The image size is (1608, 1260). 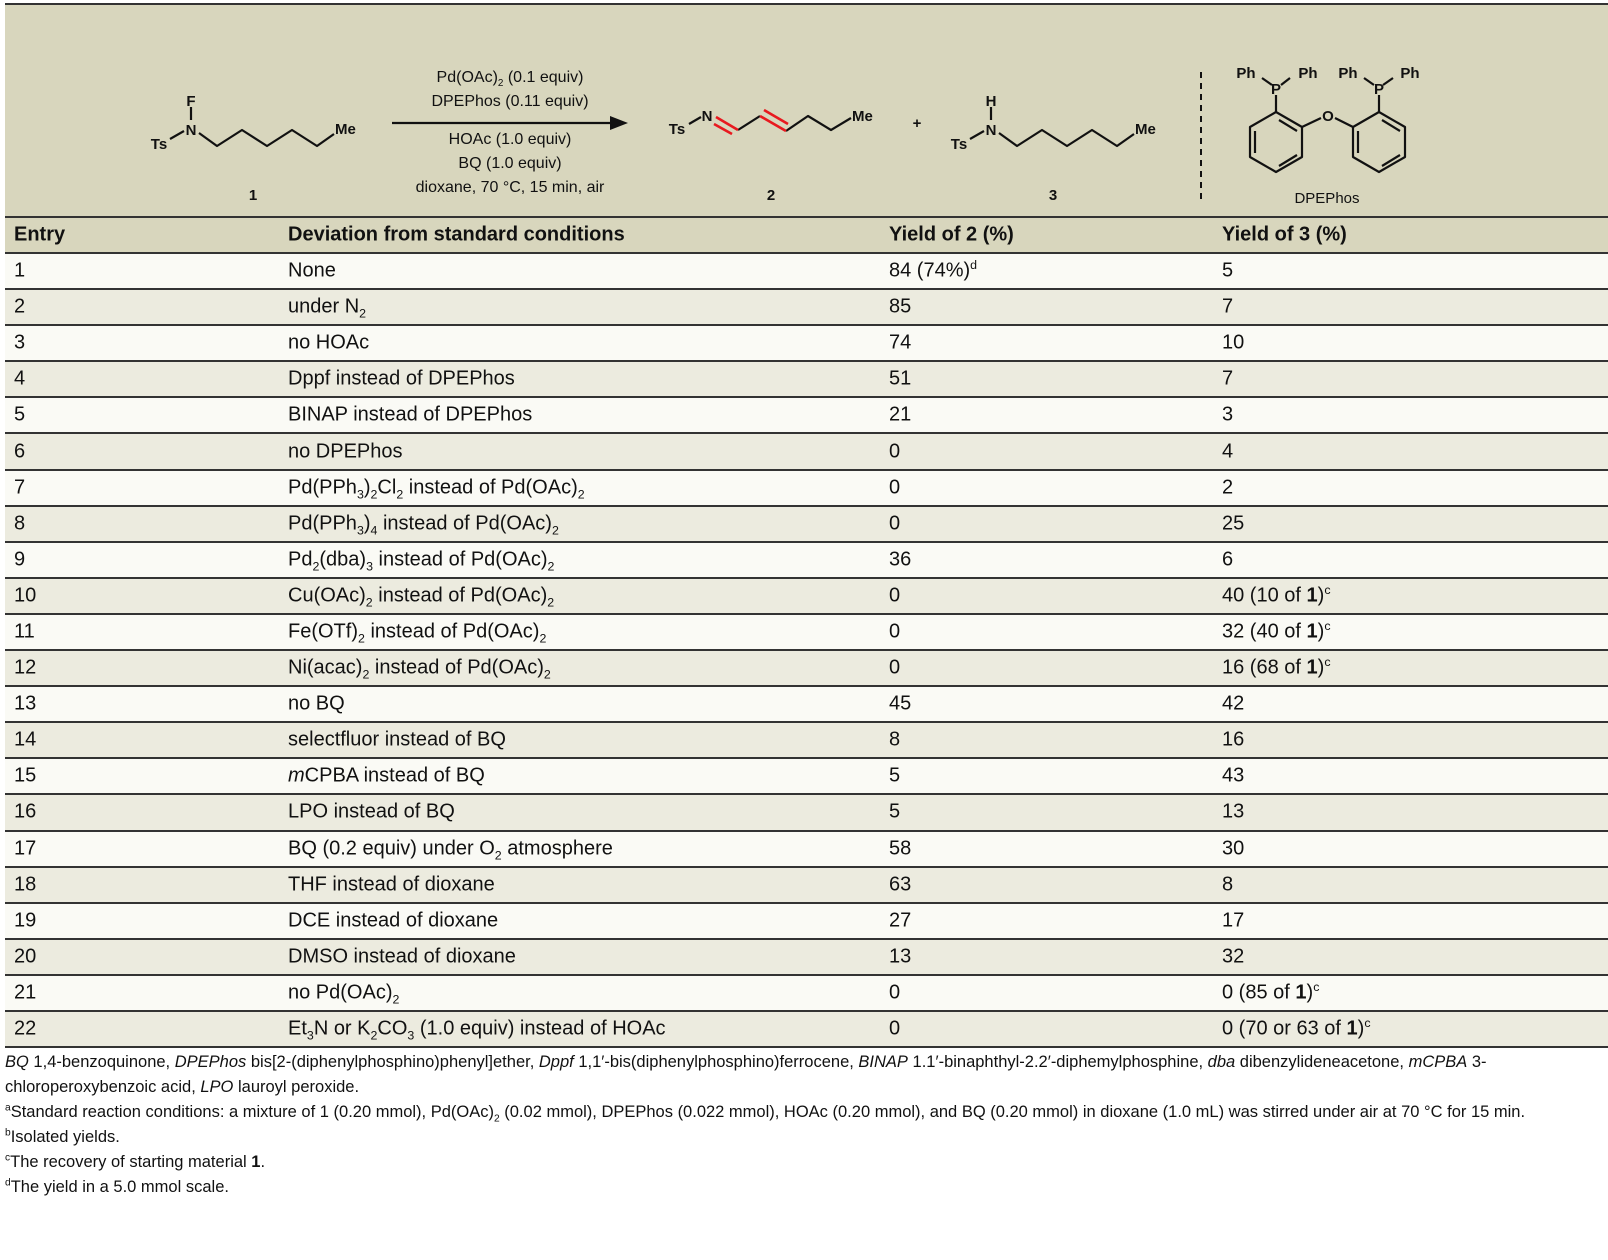 I want to click on table-row: 17 BQ (0.2 equiv) under O2 atmosphere 58 30, so click(x=806, y=849).